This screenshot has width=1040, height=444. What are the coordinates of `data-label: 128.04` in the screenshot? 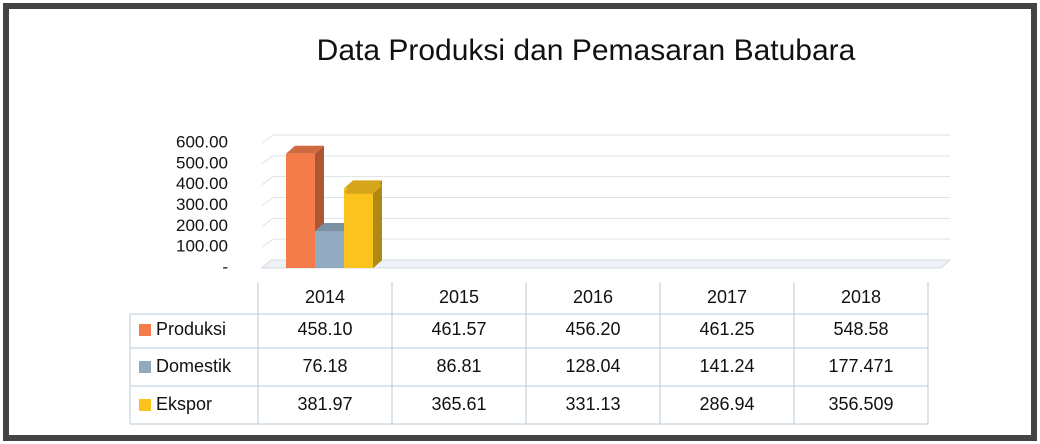 It's located at (592, 366).